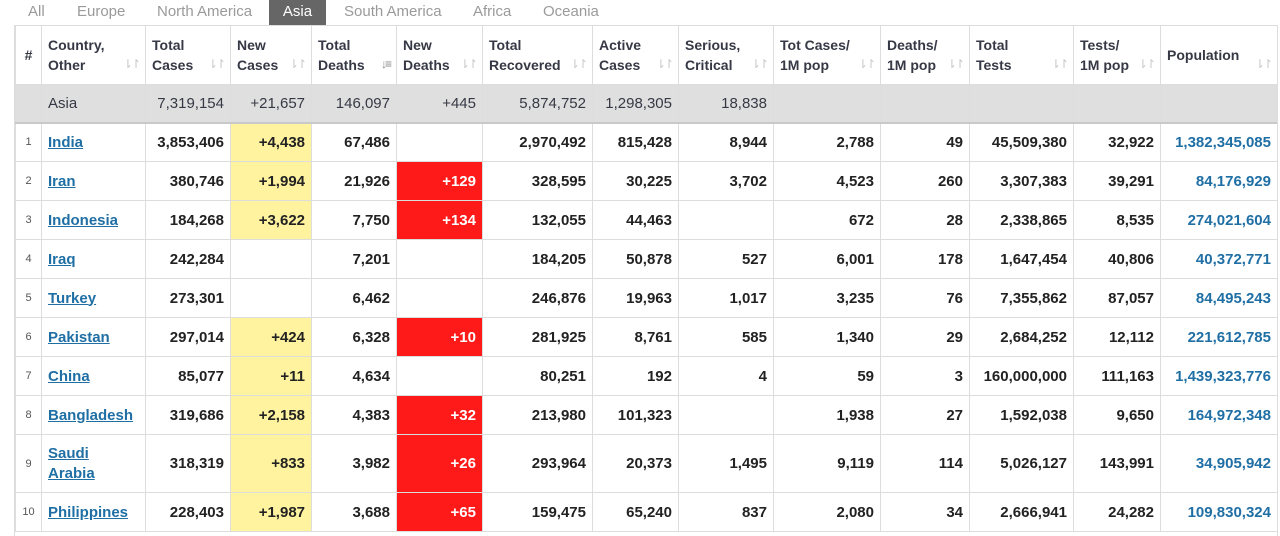 This screenshot has height=536, width=1280. I want to click on tab-asia: Asia, so click(297, 12).